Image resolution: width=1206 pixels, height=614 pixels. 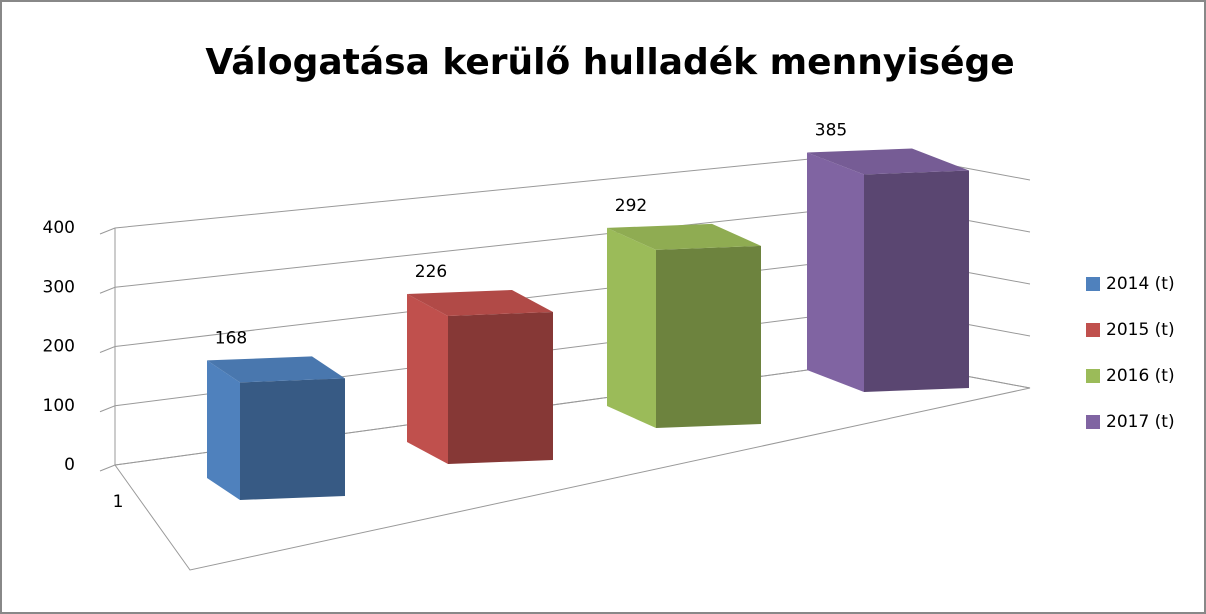 I want to click on legend-label: 2014 (t), so click(x=1140, y=284).